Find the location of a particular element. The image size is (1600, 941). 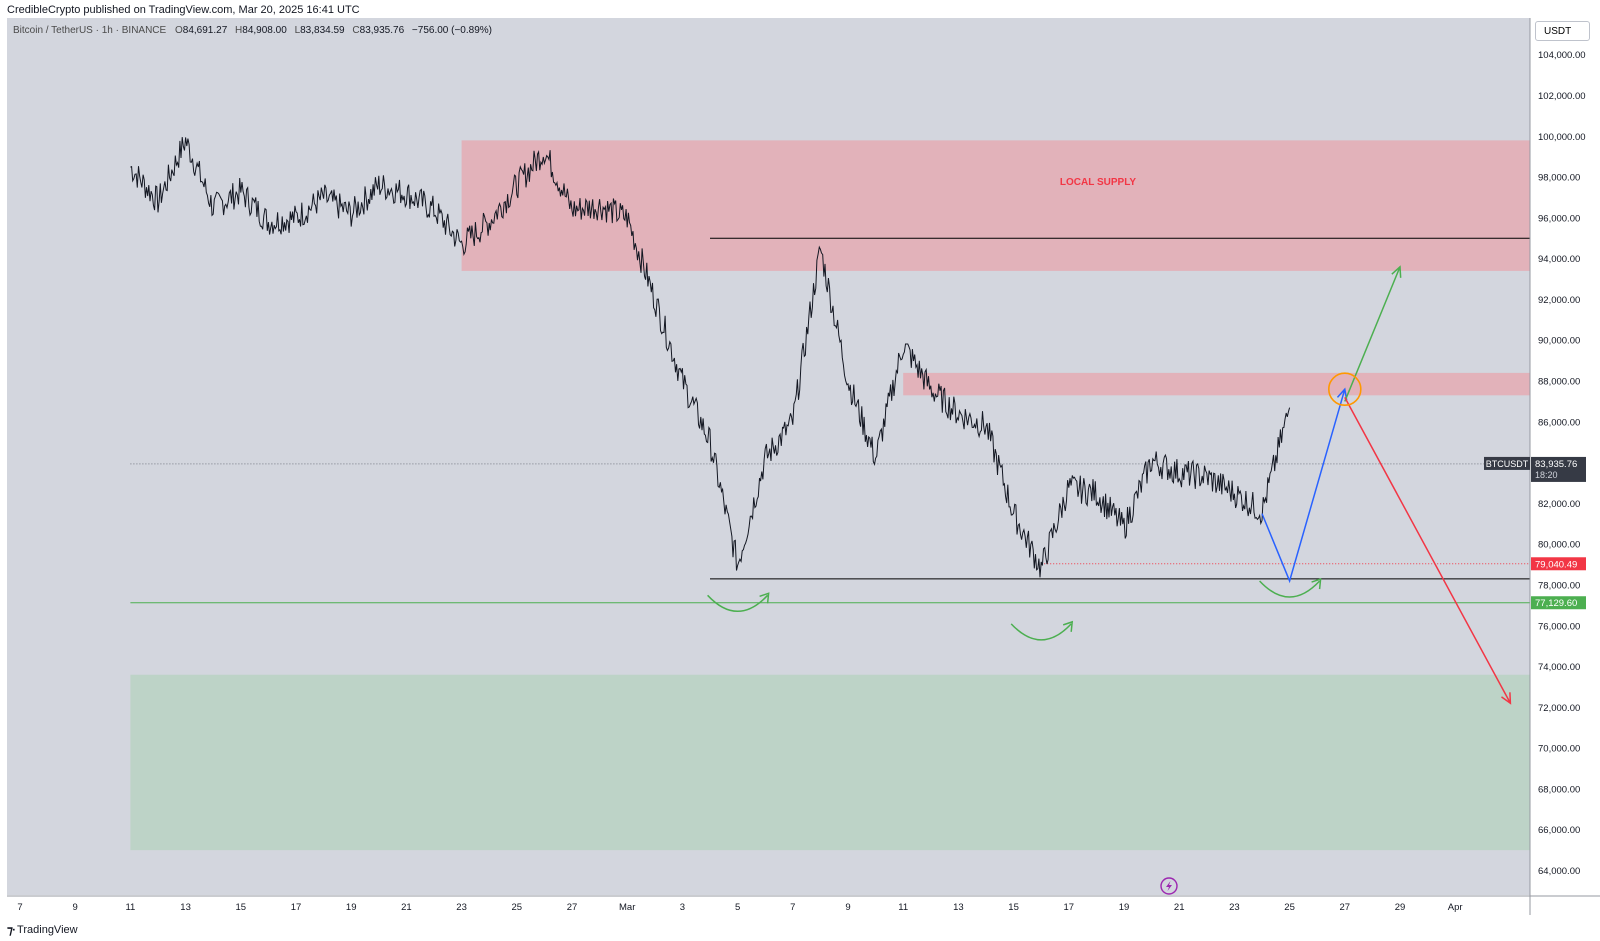

y-tick-label: 78,000.00 is located at coordinates (1559, 585).